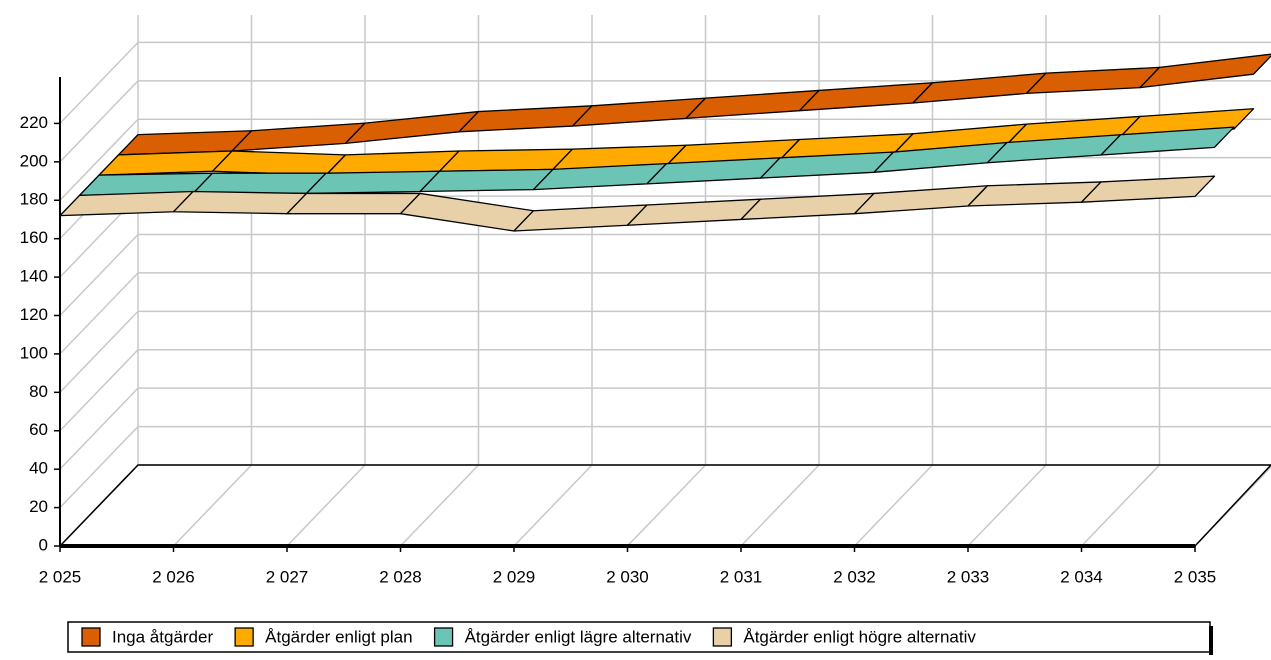  I want to click on y-tick-label: 200, so click(34, 160).